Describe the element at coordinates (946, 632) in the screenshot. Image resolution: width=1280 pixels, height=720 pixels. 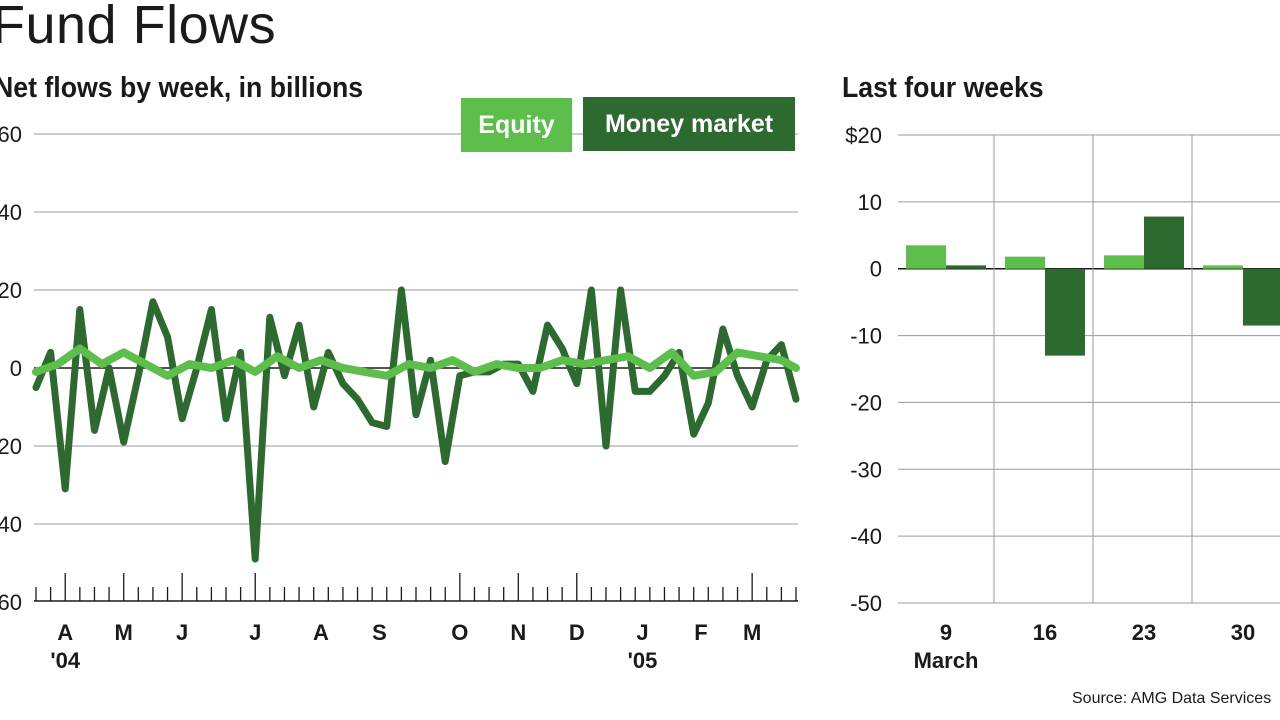
I see `bar-x-label: 9` at that location.